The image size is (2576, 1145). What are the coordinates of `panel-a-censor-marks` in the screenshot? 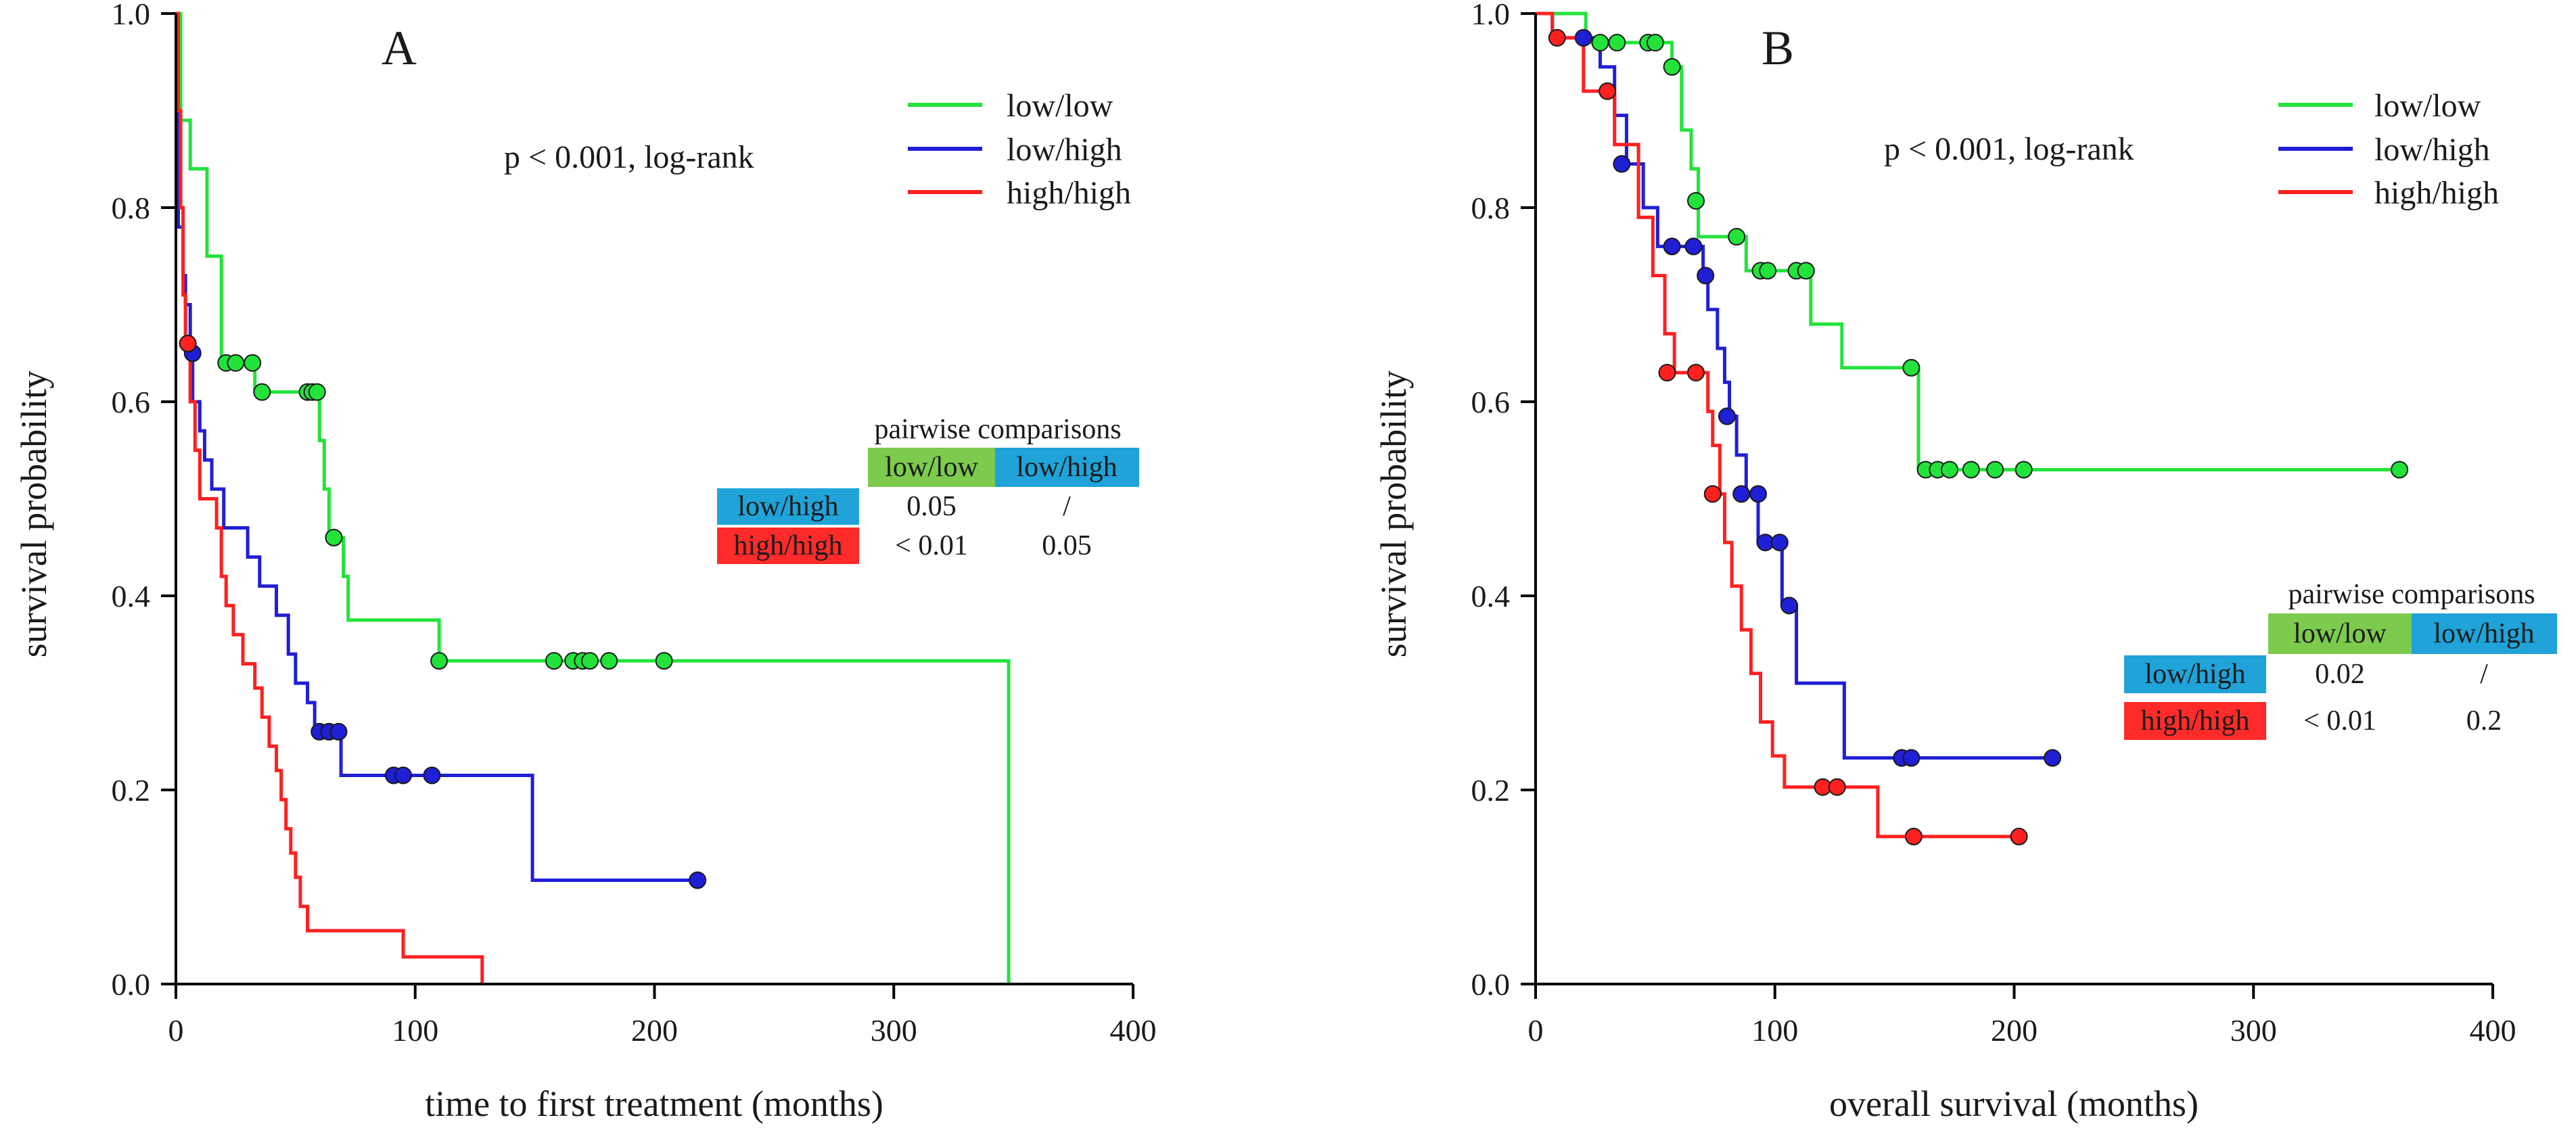 It's located at (443, 611).